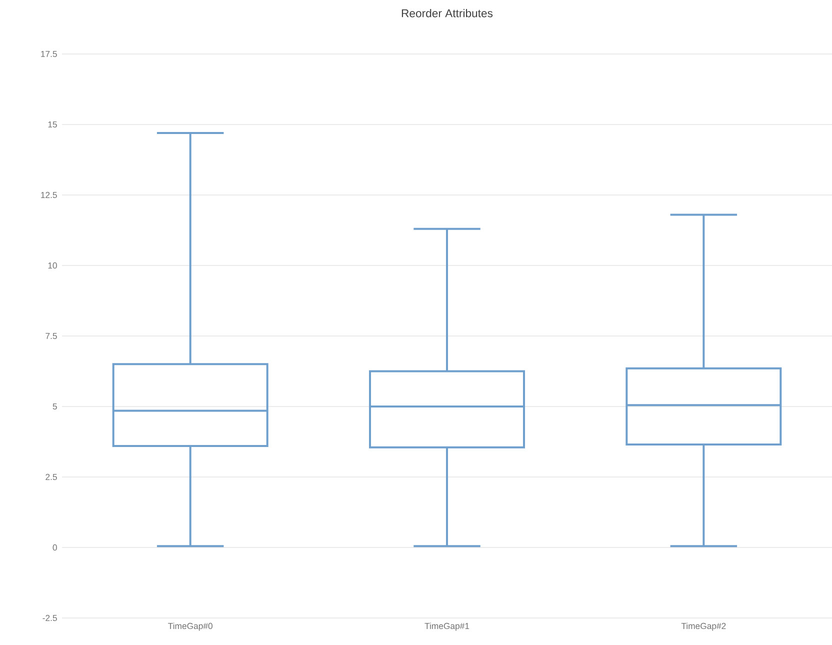 Image resolution: width=832 pixels, height=645 pixels. What do you see at coordinates (703, 626) in the screenshot?
I see `x-tick-label: TimeGap#2` at bounding box center [703, 626].